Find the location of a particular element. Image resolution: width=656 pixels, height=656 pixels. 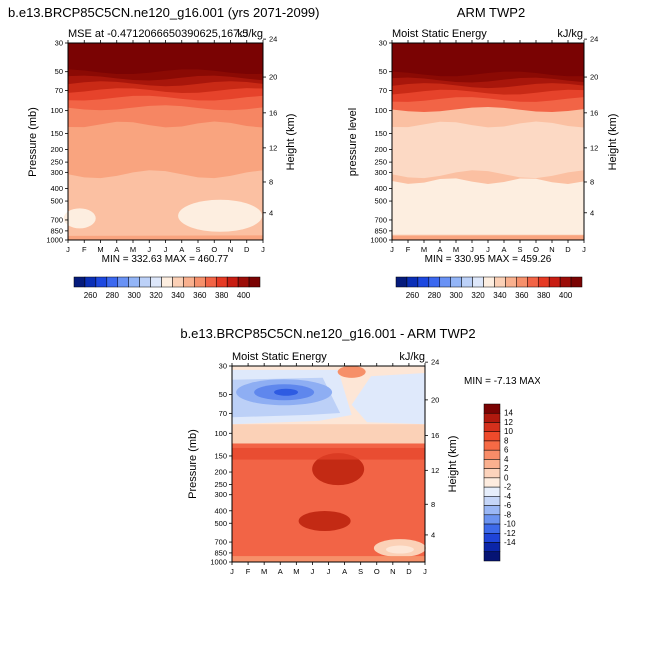

colorbar-label: 2 is located at coordinates (506, 468).